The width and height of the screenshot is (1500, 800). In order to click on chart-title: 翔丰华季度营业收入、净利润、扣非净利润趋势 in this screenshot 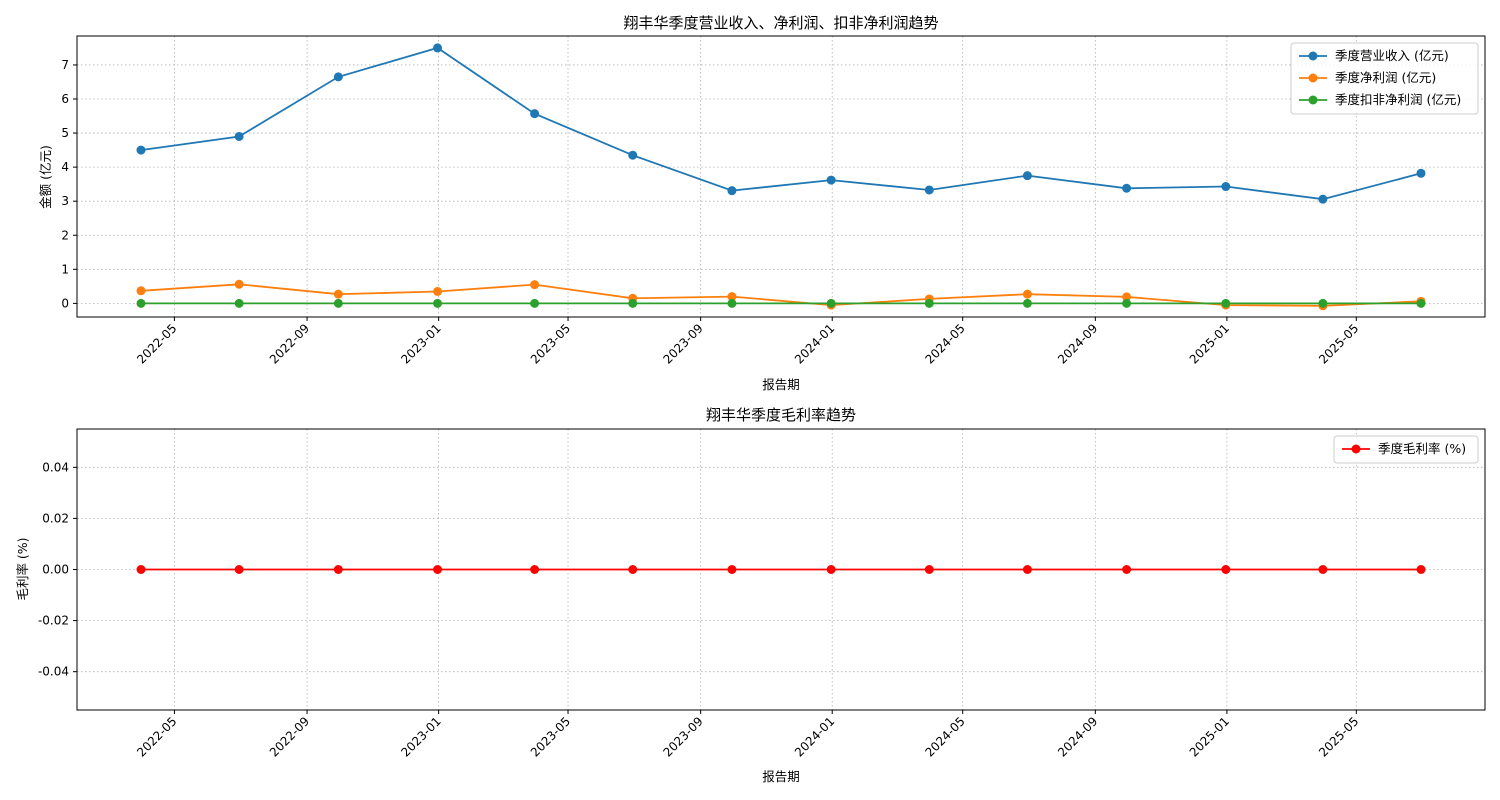, I will do `click(780, 23)`.